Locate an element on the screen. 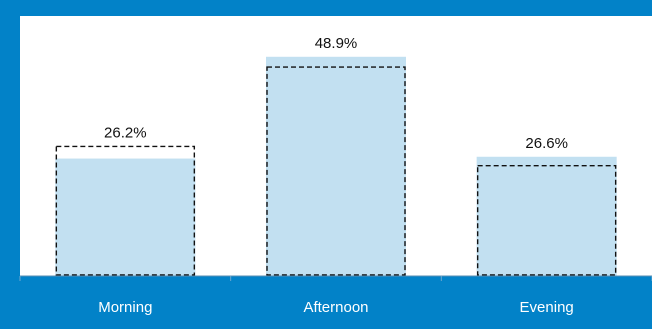  bar-outline-morning is located at coordinates (125, 210).